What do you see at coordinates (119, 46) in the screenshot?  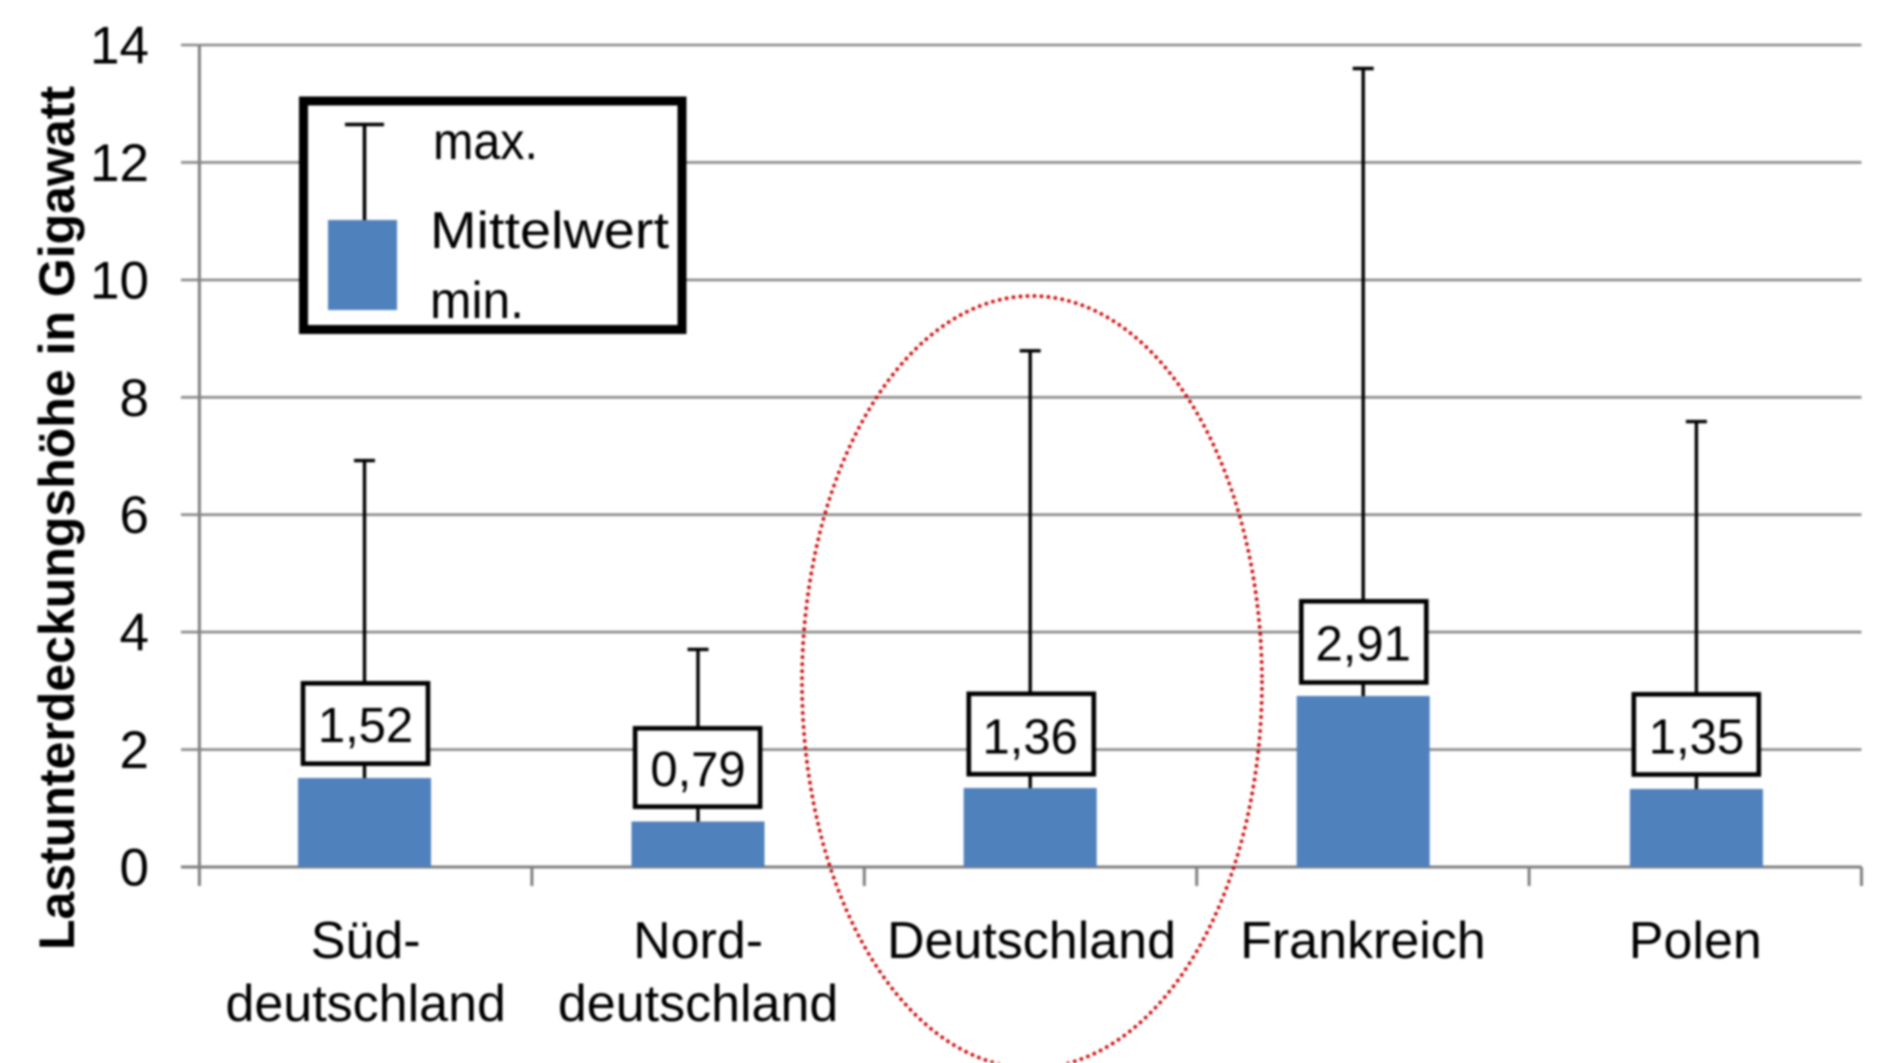 I see `svg-text: 14` at bounding box center [119, 46].